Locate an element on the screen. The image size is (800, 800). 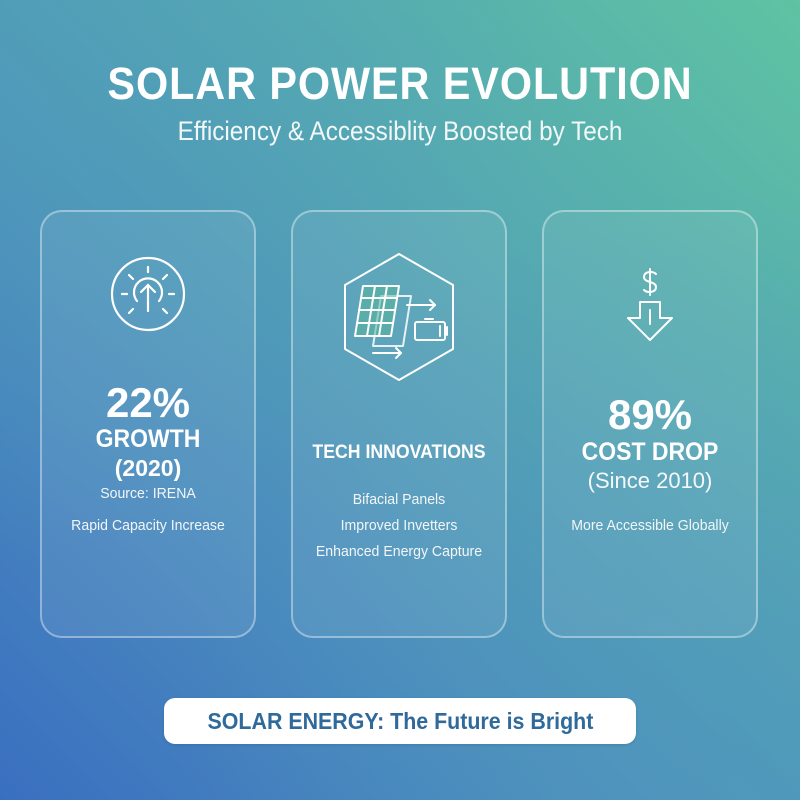
tech-heading: TECH INNOVATIONS is located at coordinates (399, 452).